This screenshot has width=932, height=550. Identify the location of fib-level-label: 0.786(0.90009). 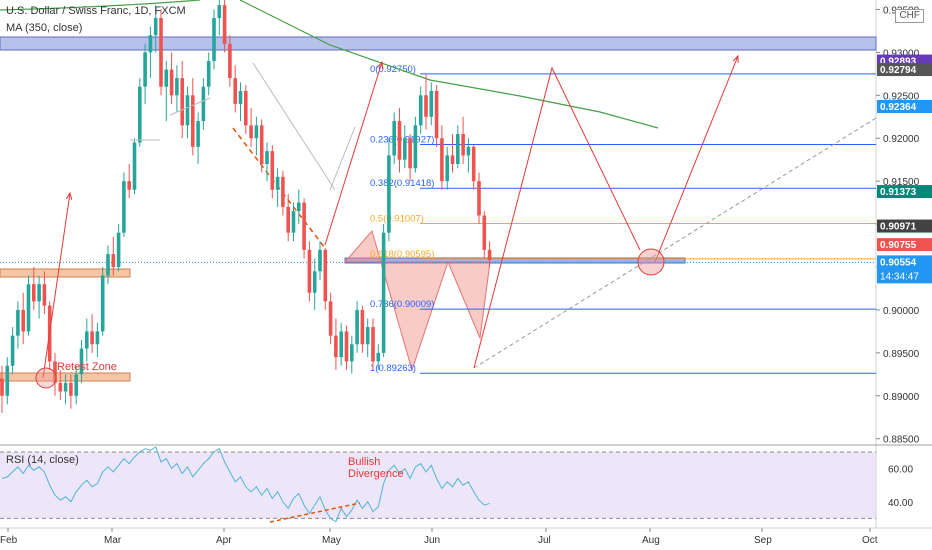
(402, 304).